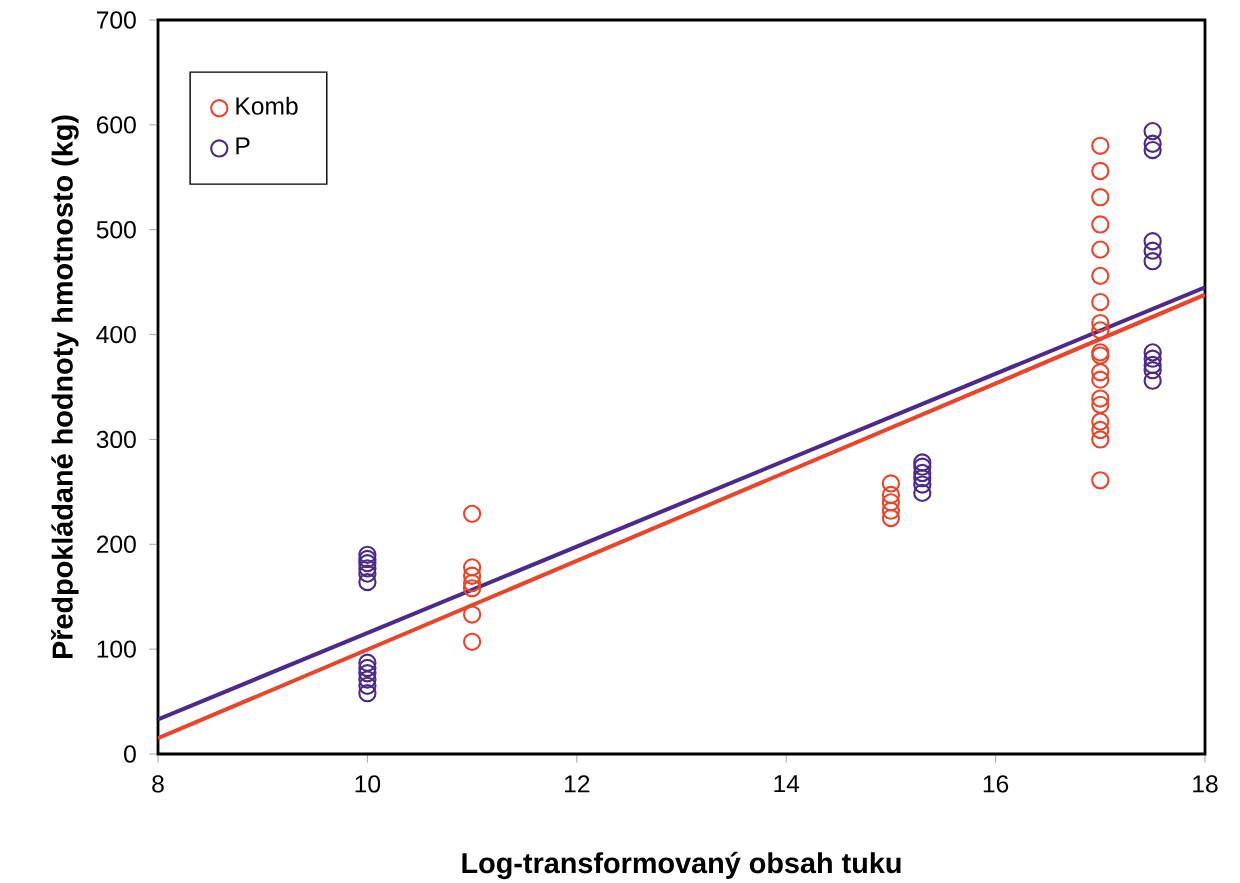 Image resolution: width=1240 pixels, height=883 pixels. I want to click on y-tick-label: 200, so click(116, 544).